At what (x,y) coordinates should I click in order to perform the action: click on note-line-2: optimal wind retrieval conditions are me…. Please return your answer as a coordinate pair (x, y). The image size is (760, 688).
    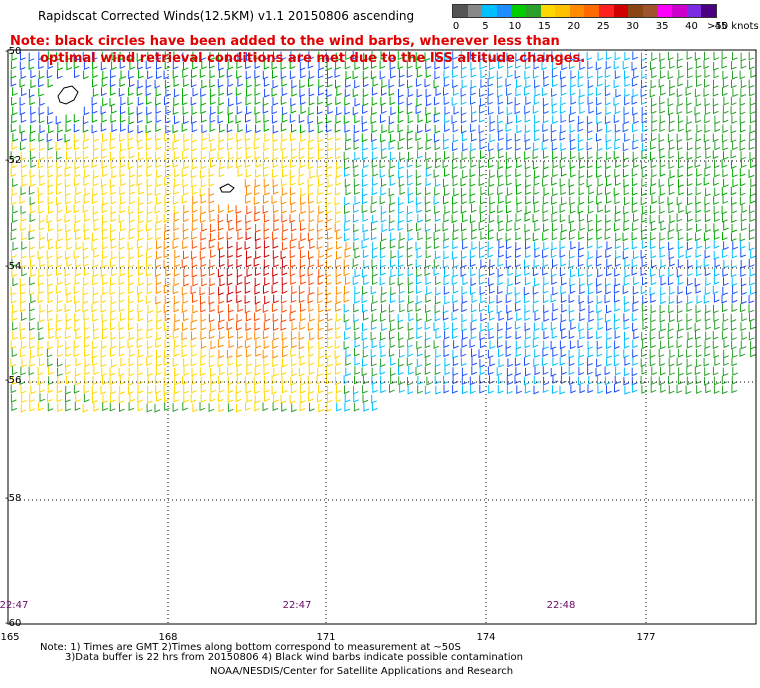
    Looking at the image, I should click on (313, 58).